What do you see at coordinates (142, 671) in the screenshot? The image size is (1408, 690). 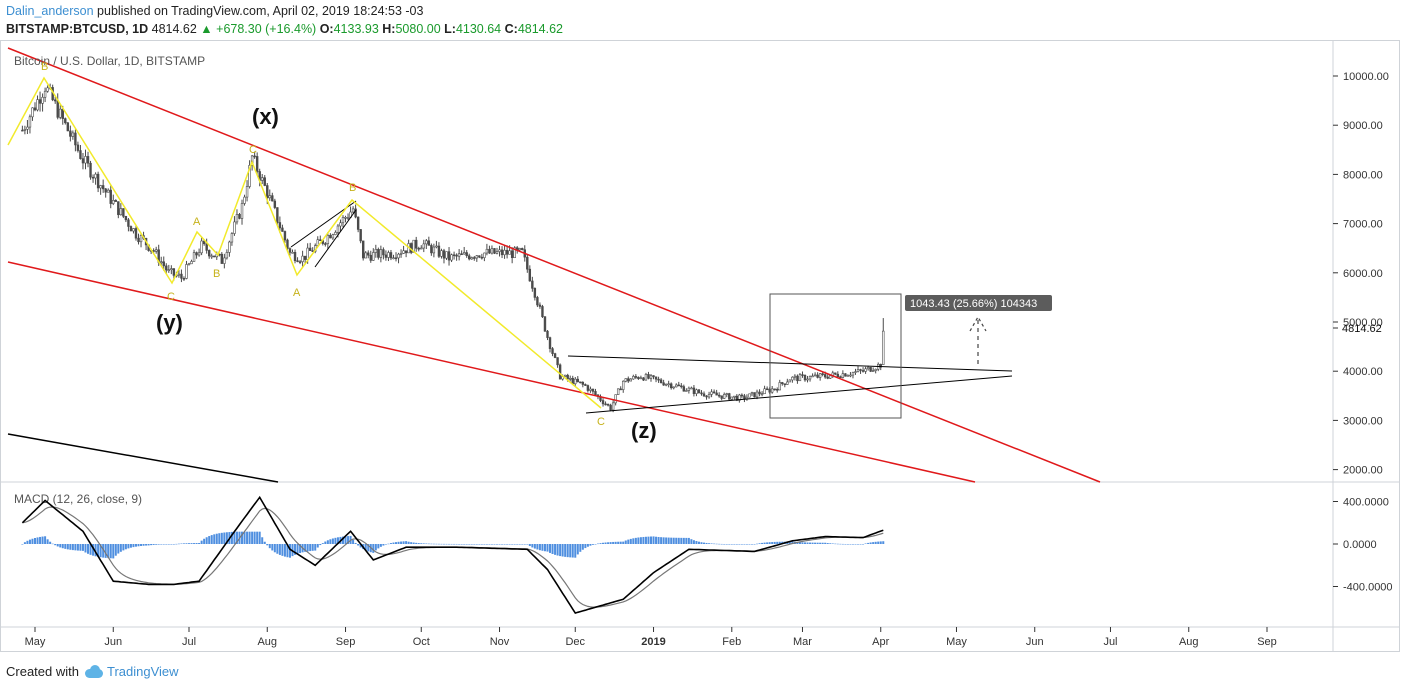 I see `tradingview-brand: TradingView` at bounding box center [142, 671].